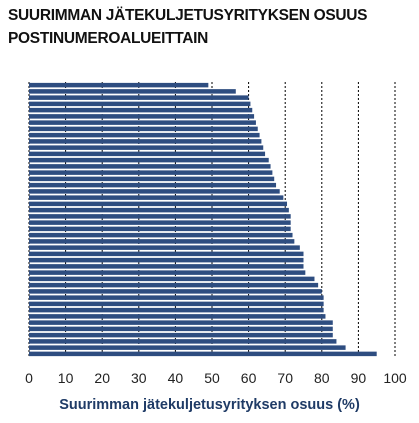 The width and height of the screenshot is (419, 423). What do you see at coordinates (285, 378) in the screenshot?
I see `x-tick-label-70: 70` at bounding box center [285, 378].